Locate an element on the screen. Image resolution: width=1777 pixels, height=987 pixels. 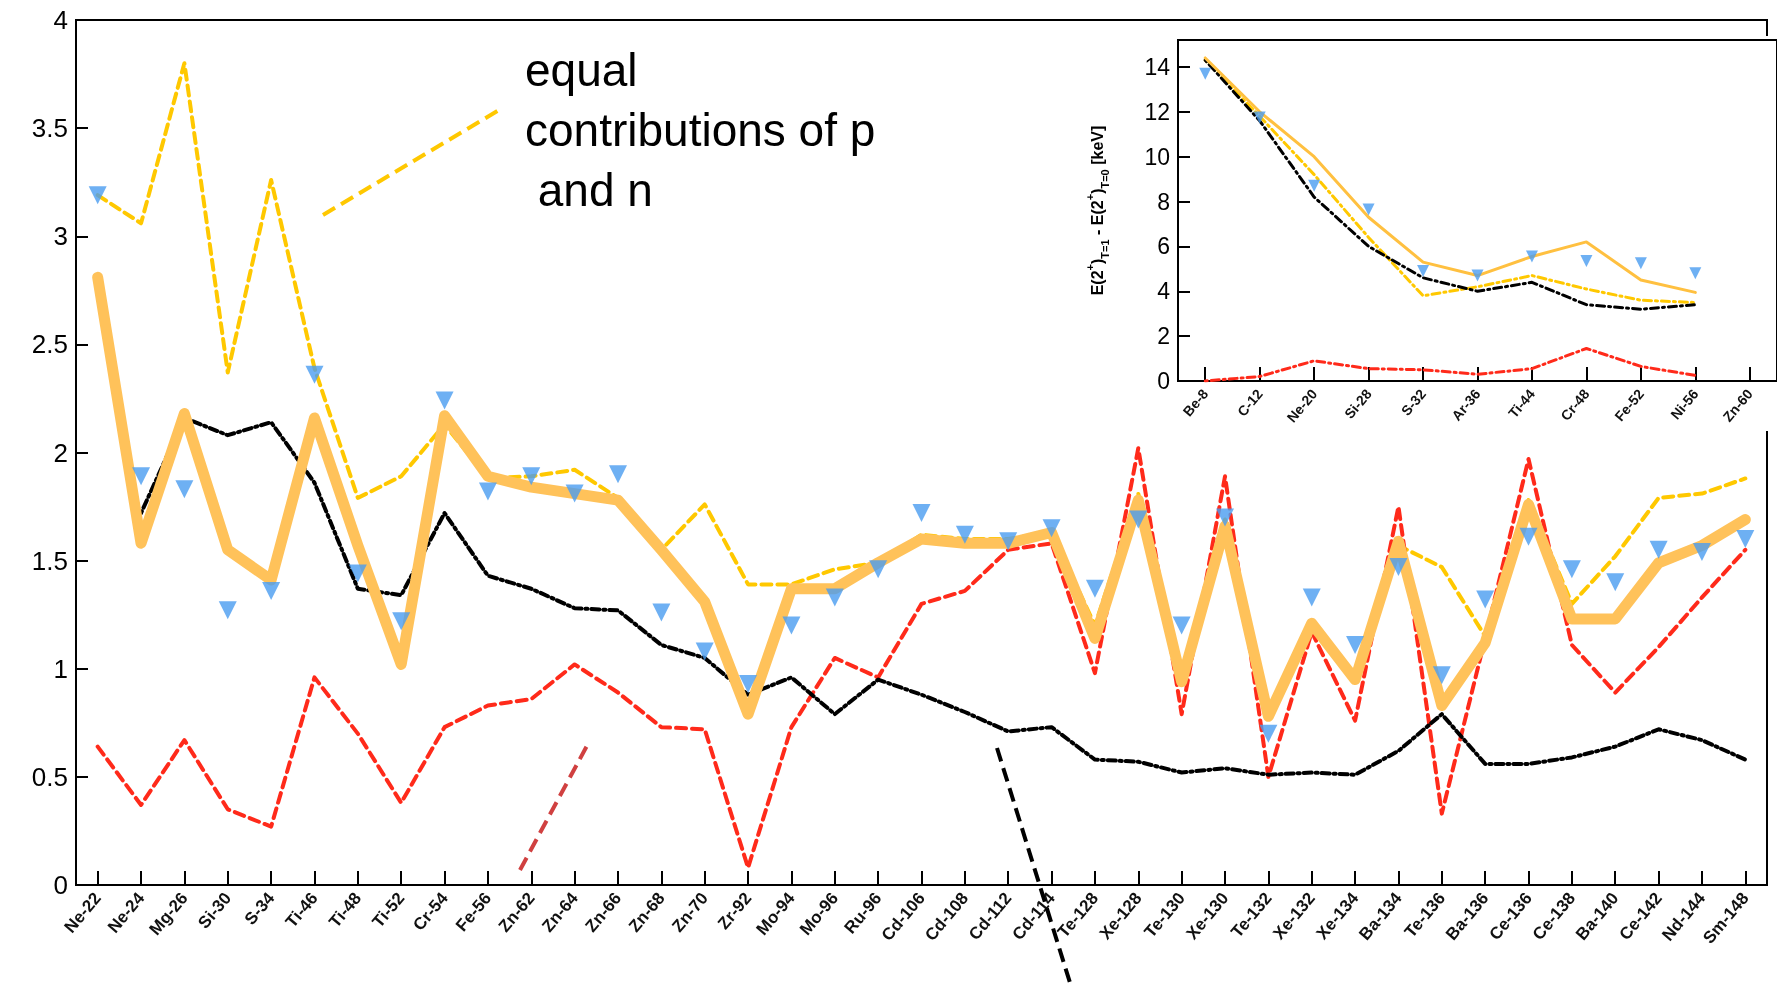
y-tick-label: 3 is located at coordinates (60, 236).